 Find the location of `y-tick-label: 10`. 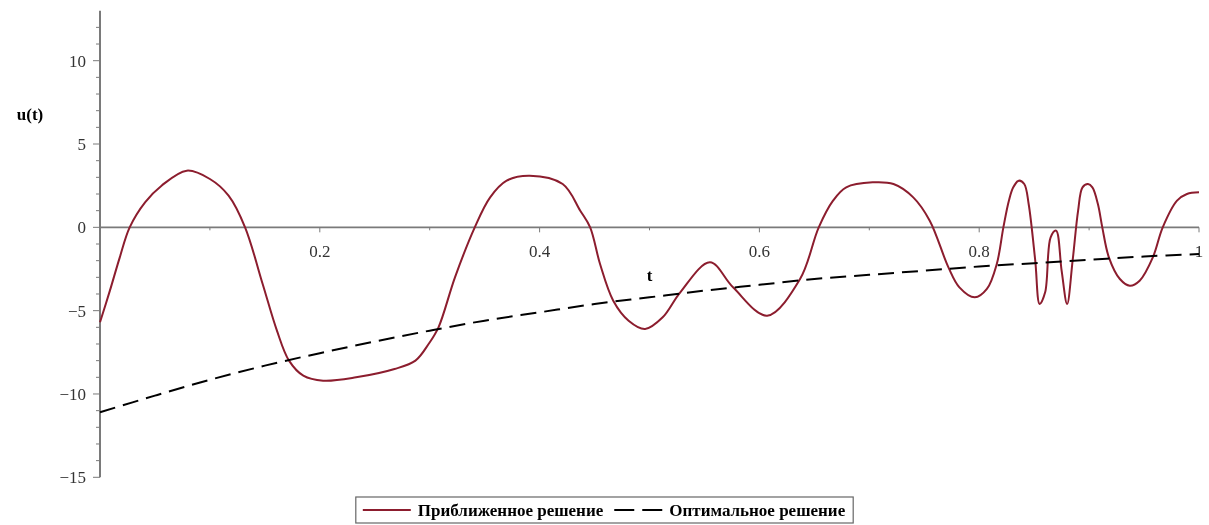

y-tick-label: 10 is located at coordinates (77, 61).